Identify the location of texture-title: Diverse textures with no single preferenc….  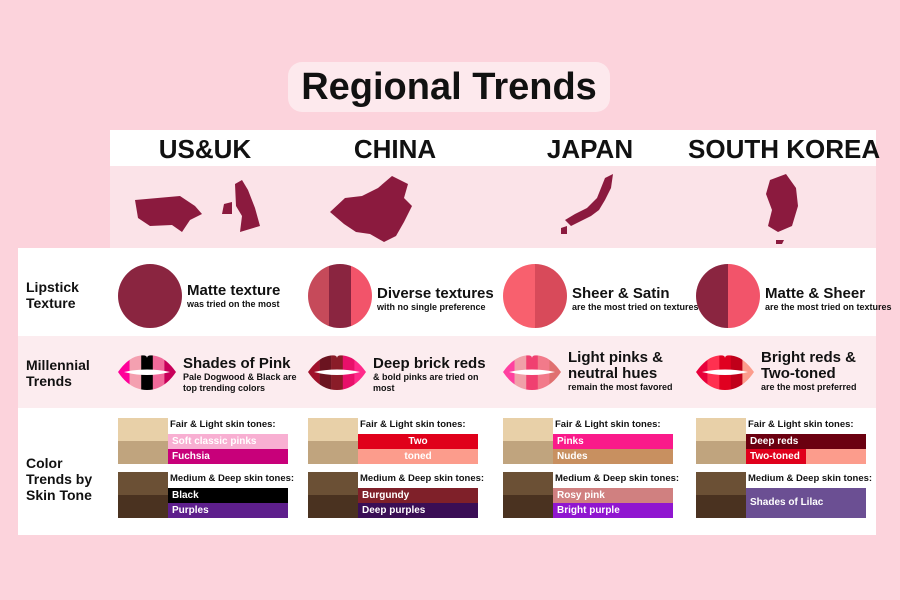
(435, 299).